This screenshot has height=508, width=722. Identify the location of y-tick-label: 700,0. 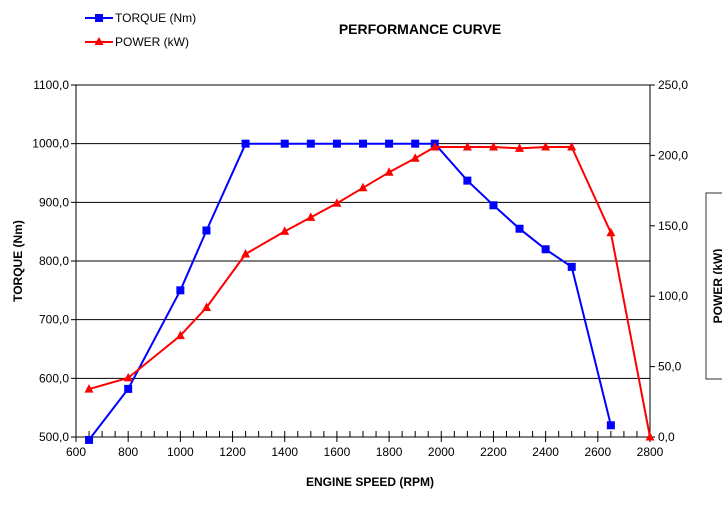
(54, 320).